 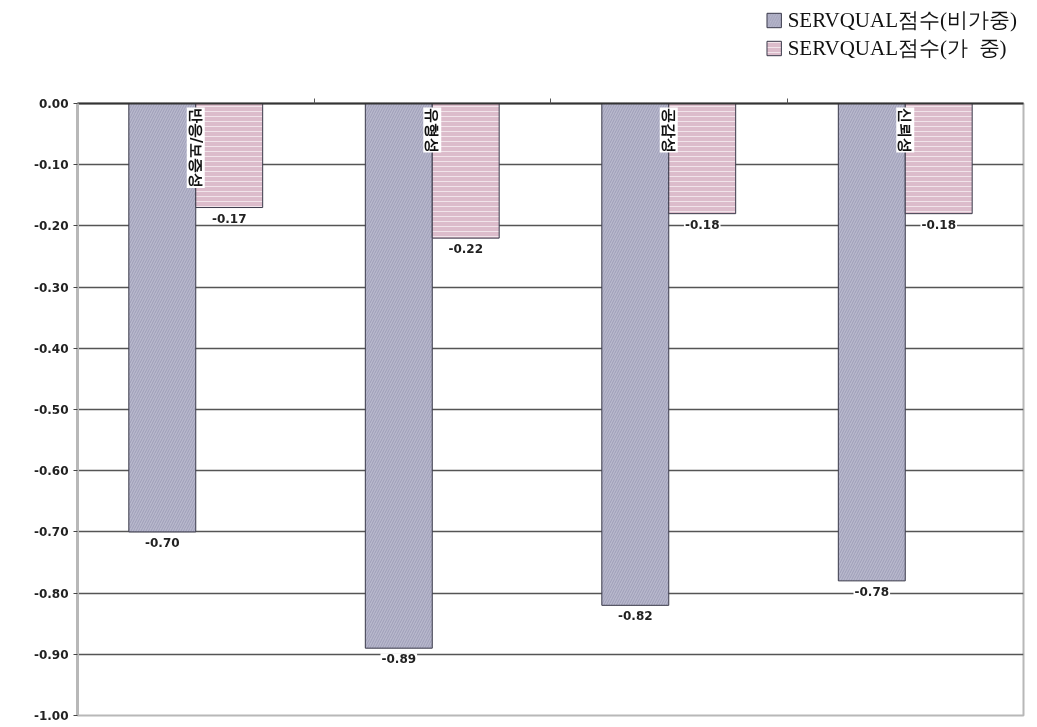 What do you see at coordinates (53, 104) in the screenshot?
I see `y-tick-label: 0.00` at bounding box center [53, 104].